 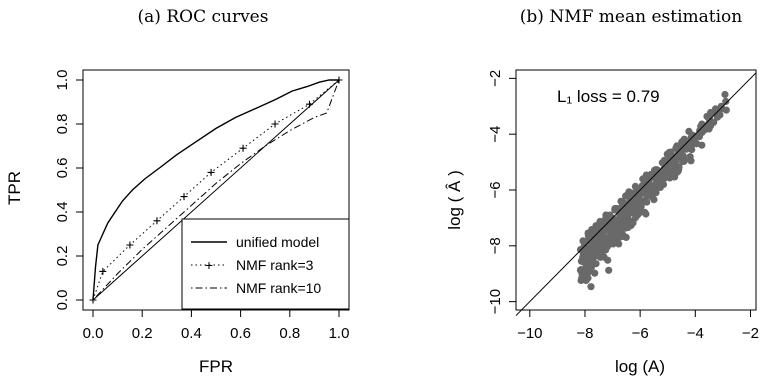 What do you see at coordinates (275, 265) in the screenshot?
I see `legend-label-nmf-rank-3: NMF rank=3` at bounding box center [275, 265].